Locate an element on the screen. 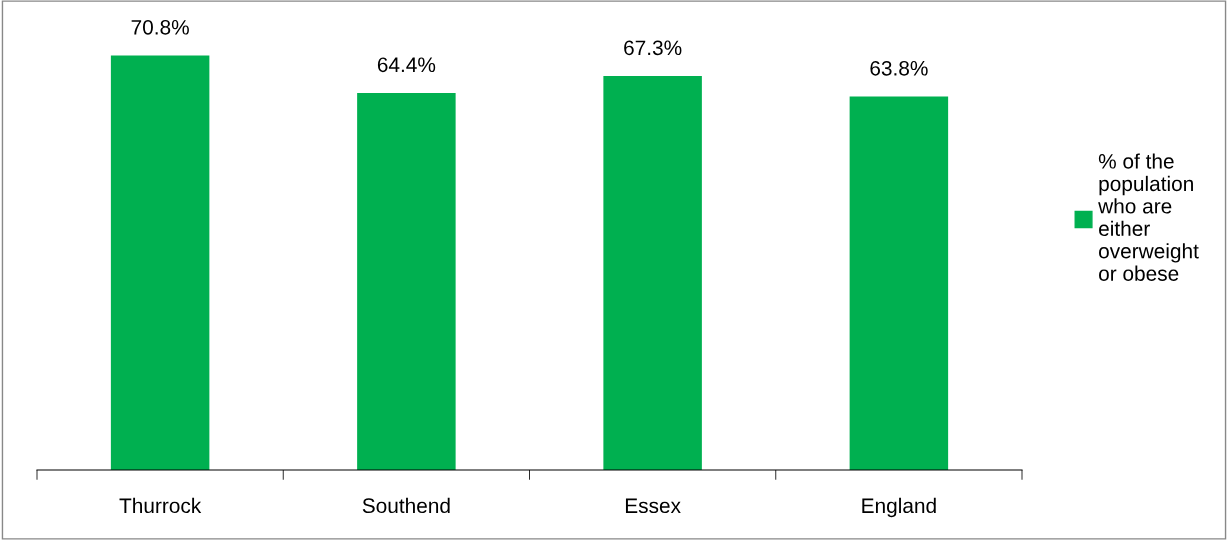 The width and height of the screenshot is (1228, 540). data-label: 70.8% is located at coordinates (160, 27).